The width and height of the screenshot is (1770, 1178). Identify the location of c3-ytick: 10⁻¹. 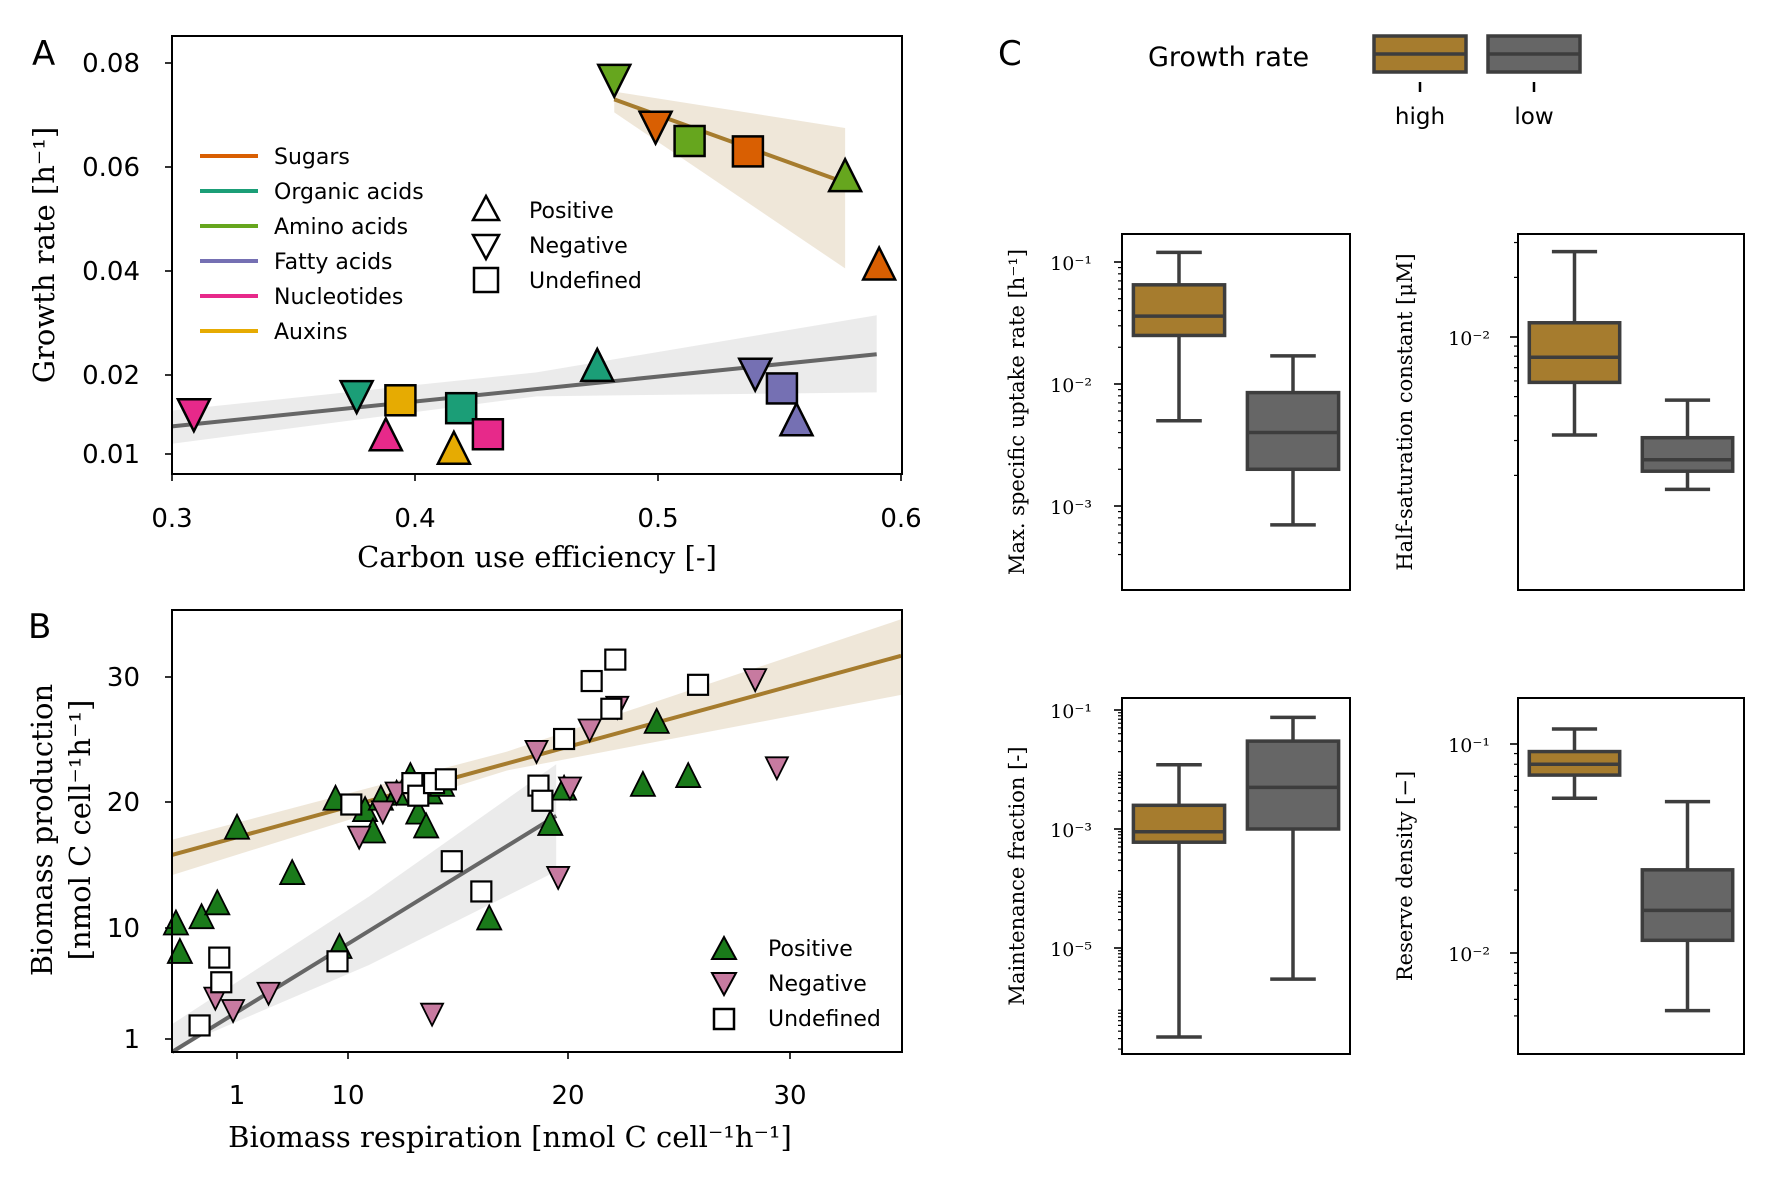
(1071, 712).